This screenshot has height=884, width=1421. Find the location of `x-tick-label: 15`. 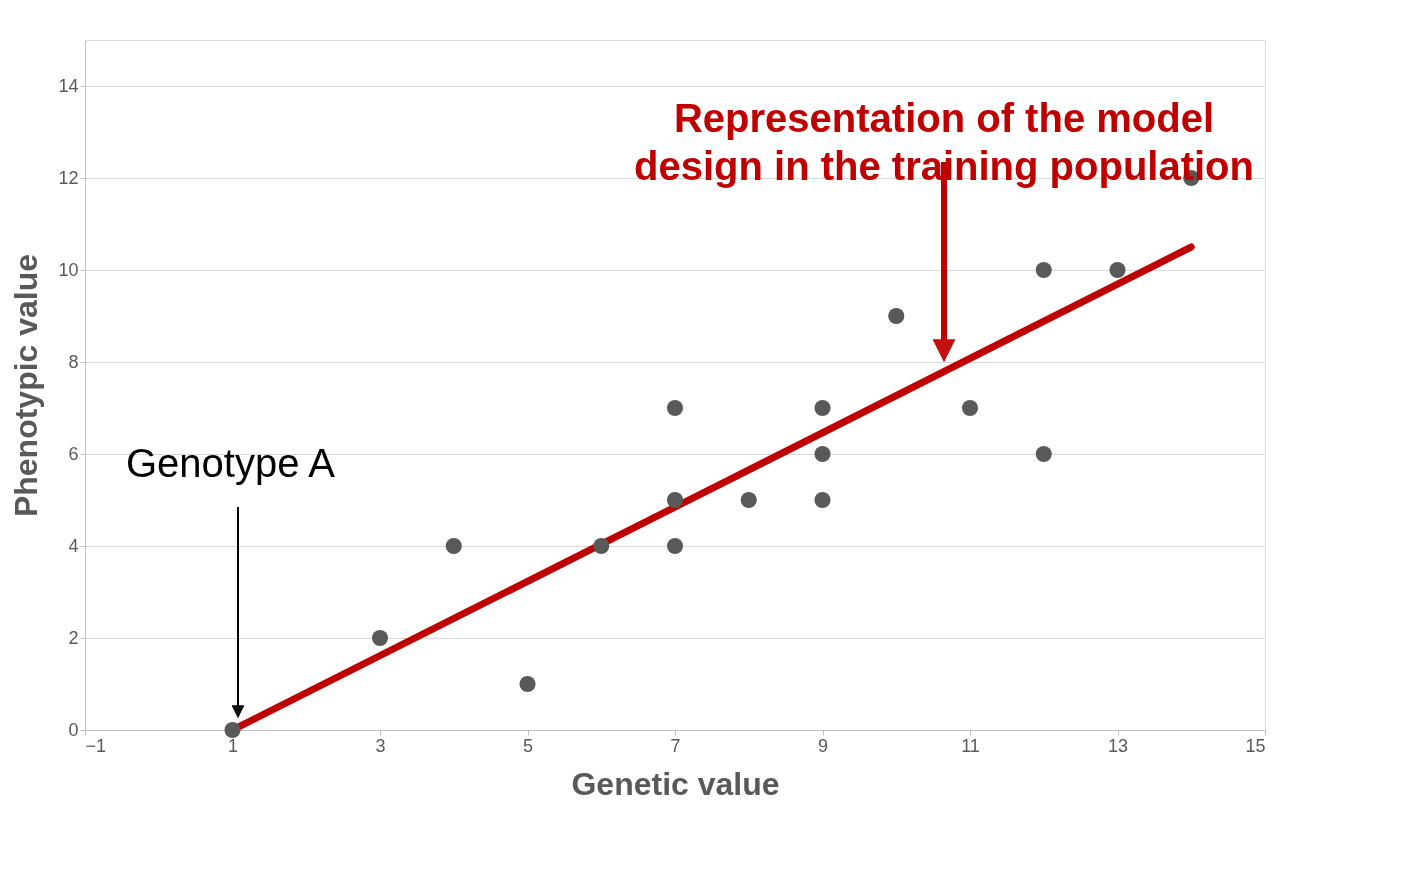

x-tick-label: 15 is located at coordinates (1255, 745).